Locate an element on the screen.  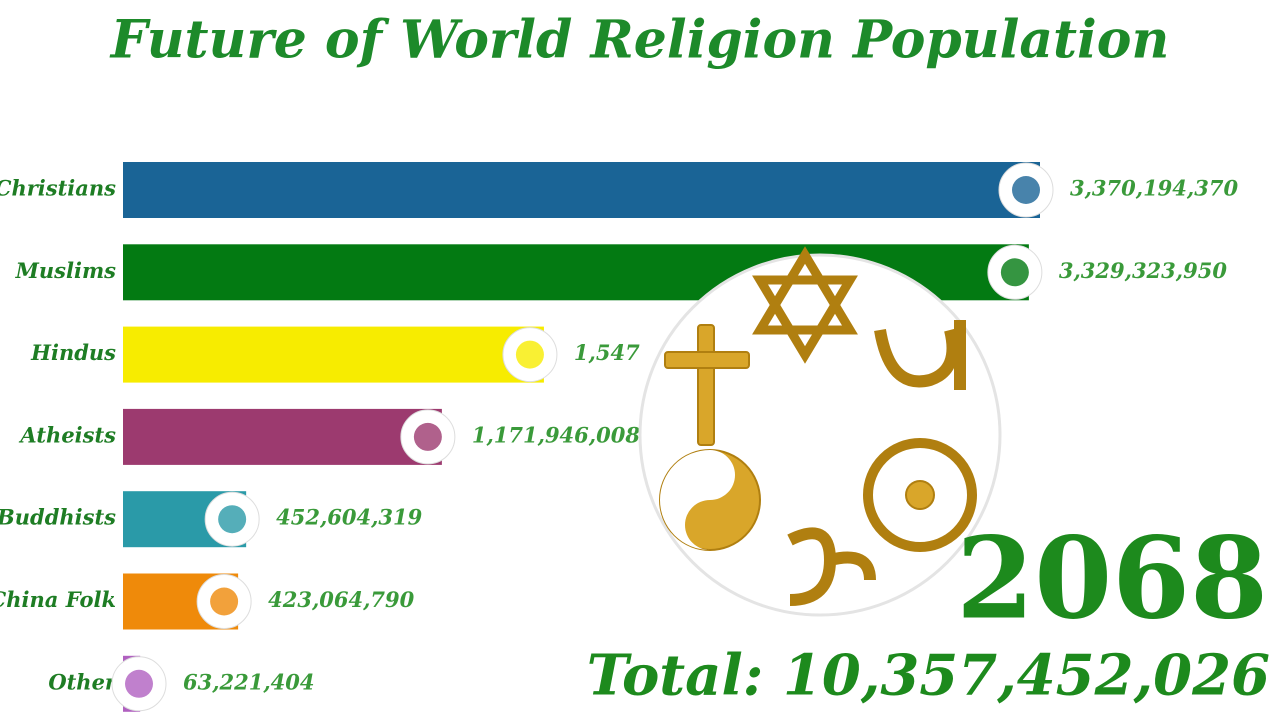
value-label: 1,171,946,008 is located at coordinates (556, 434).